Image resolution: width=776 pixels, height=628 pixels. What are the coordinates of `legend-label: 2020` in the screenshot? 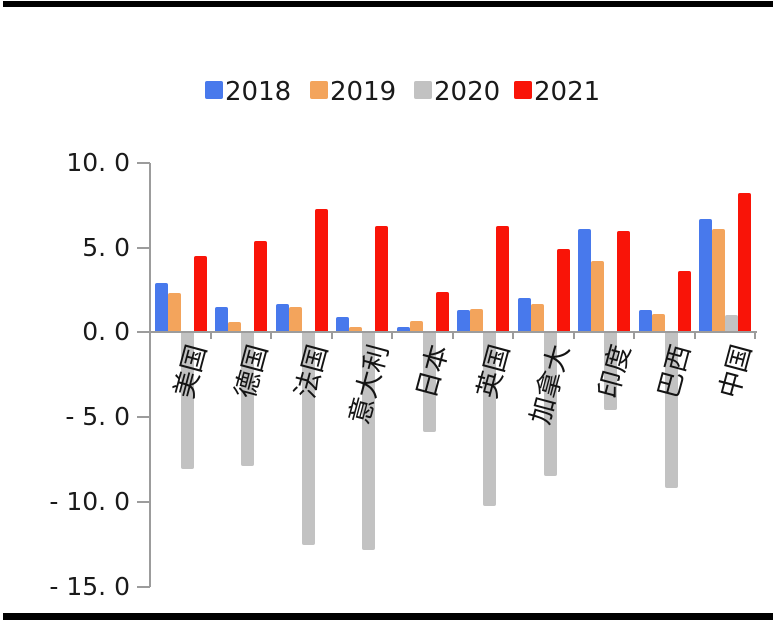 It's located at (467, 92).